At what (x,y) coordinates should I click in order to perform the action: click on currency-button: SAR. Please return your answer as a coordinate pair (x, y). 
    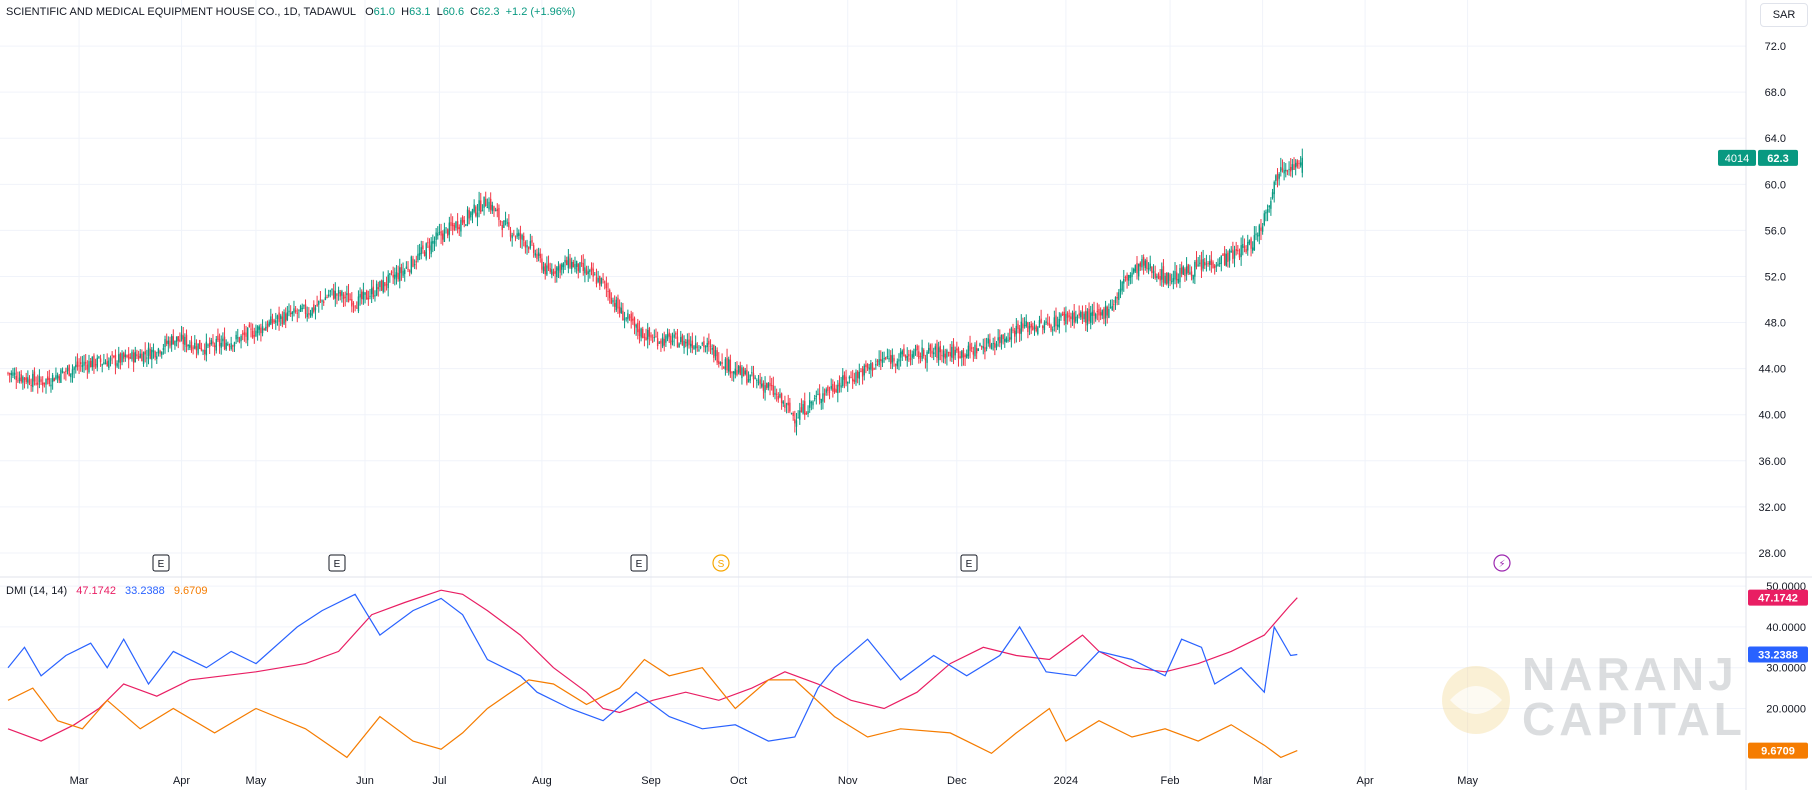
    Looking at the image, I should click on (1784, 15).